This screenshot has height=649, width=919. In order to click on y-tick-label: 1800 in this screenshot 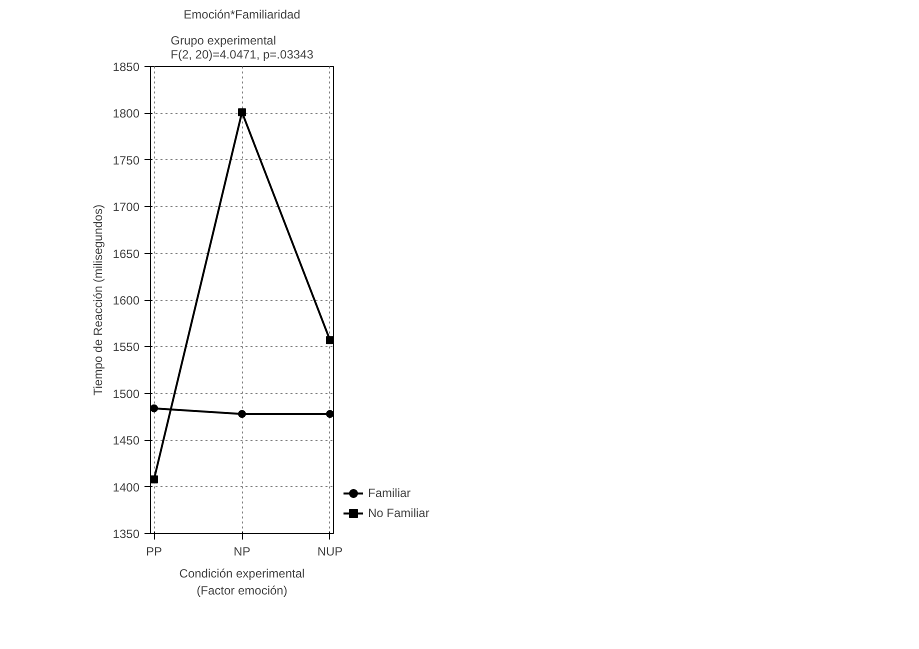, I will do `click(126, 113)`.